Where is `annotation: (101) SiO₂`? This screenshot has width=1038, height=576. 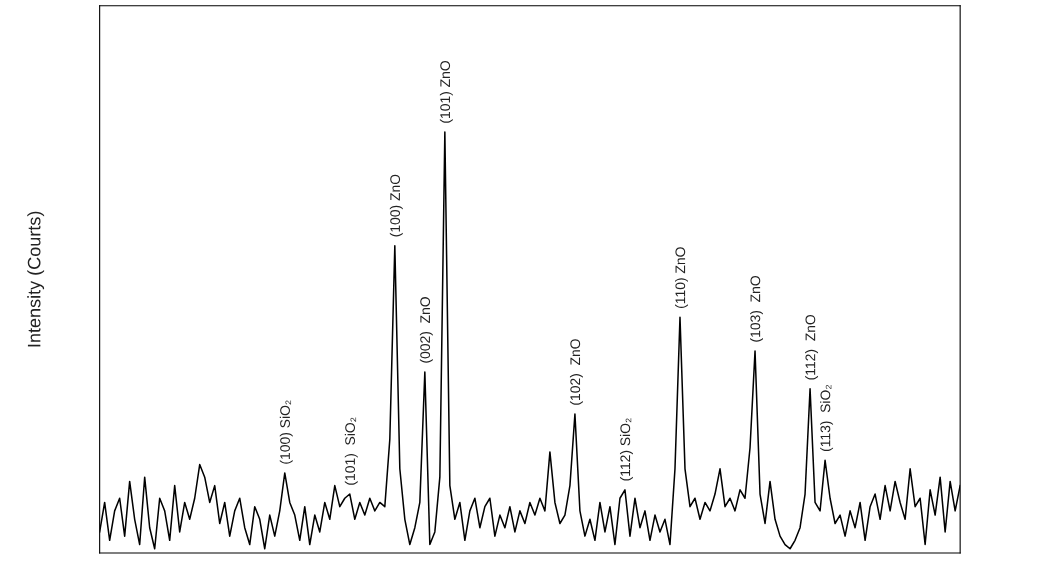
annotation: (101) SiO₂ is located at coordinates (351, 451).